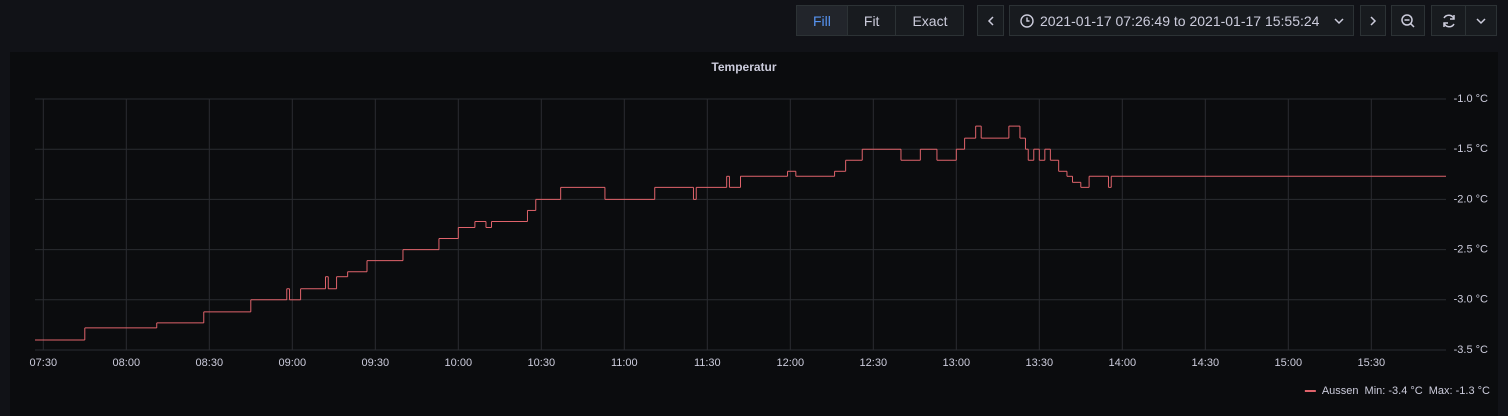 The image size is (1508, 416). I want to click on chart-title: Temperatur, so click(743, 67).